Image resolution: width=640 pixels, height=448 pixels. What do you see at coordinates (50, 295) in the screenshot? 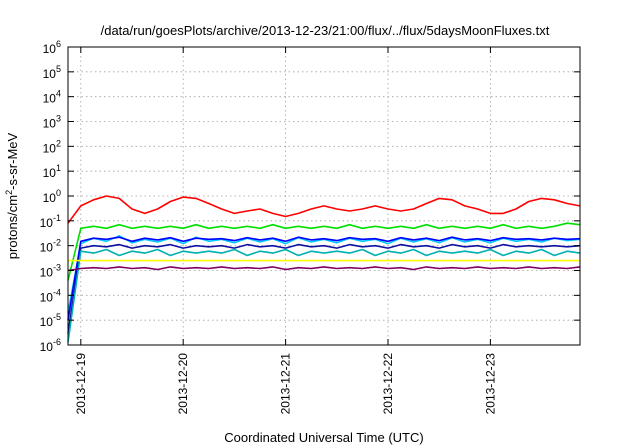
I see `y-tick-label: 10⁻⁴` at bounding box center [50, 295].